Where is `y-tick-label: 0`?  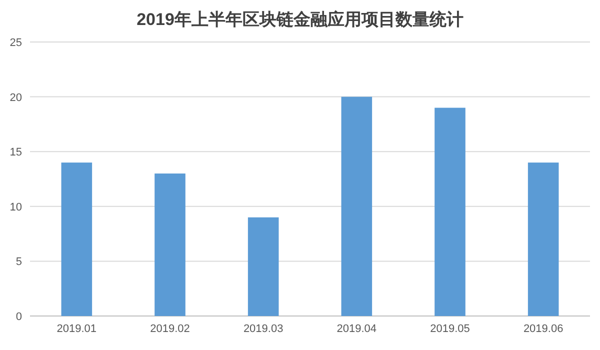 y-tick-label: 0 is located at coordinates (19, 317).